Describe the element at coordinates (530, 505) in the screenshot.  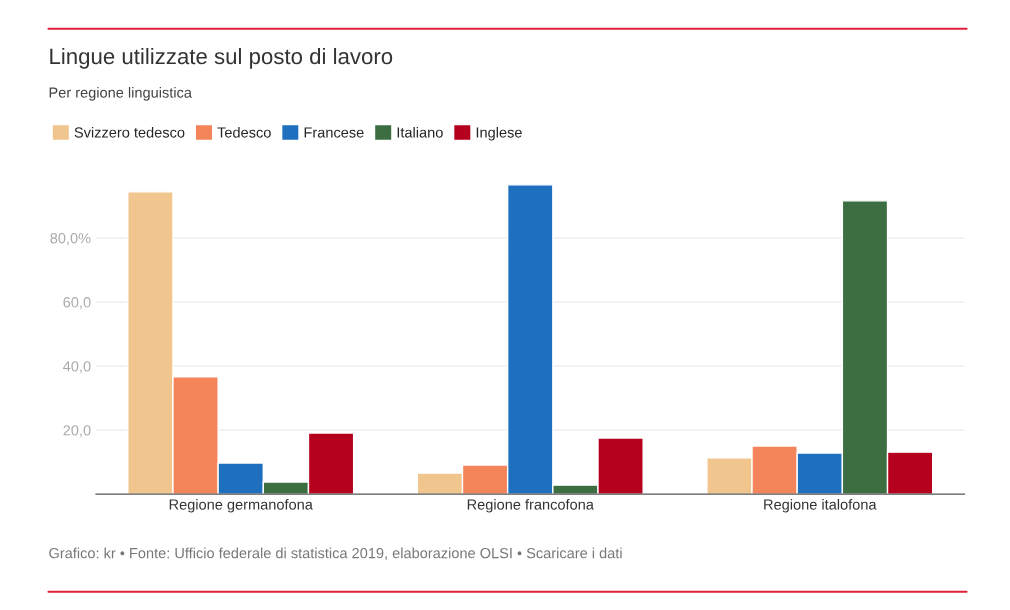
I see `x-tick-label: Regione francofona` at that location.